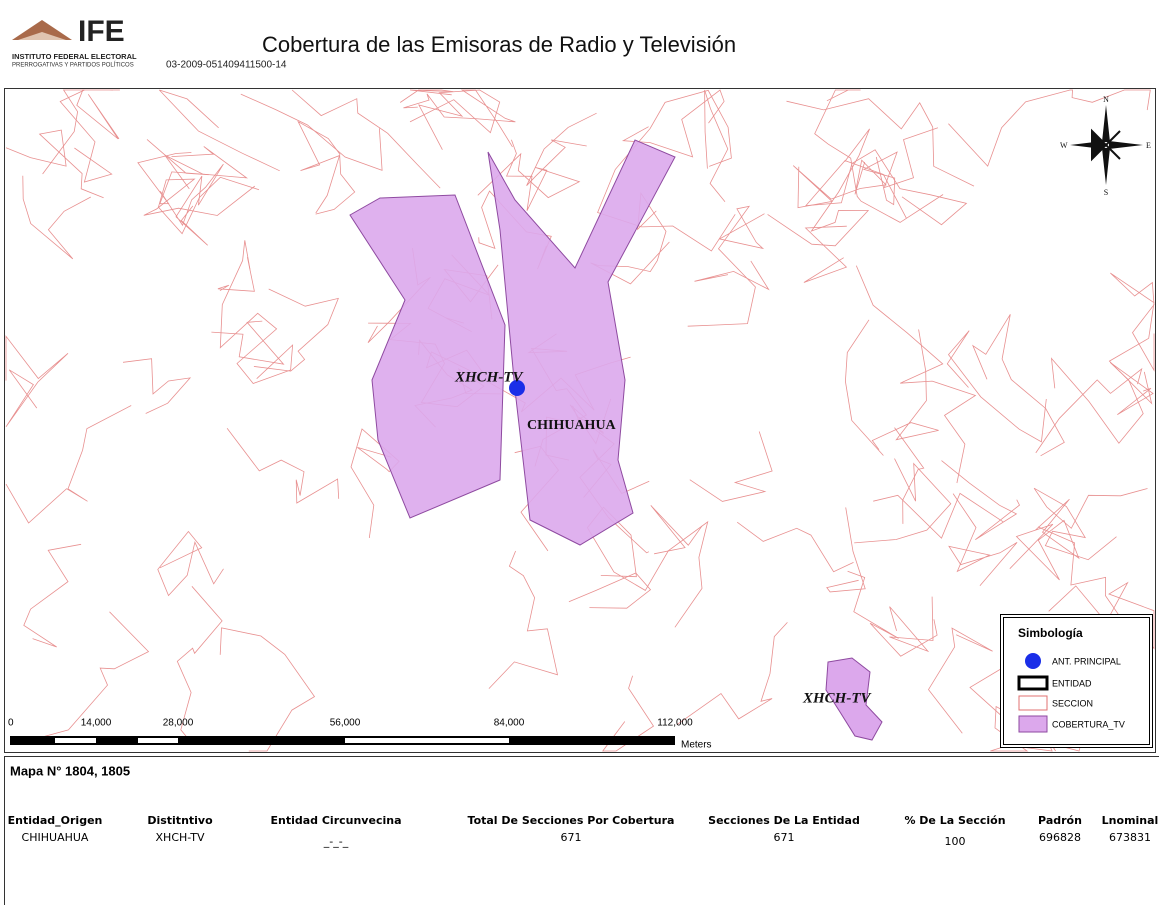  What do you see at coordinates (74, 56) in the screenshot?
I see `institute: INSTITUTO FEDERAL ELECTORAL` at bounding box center [74, 56].